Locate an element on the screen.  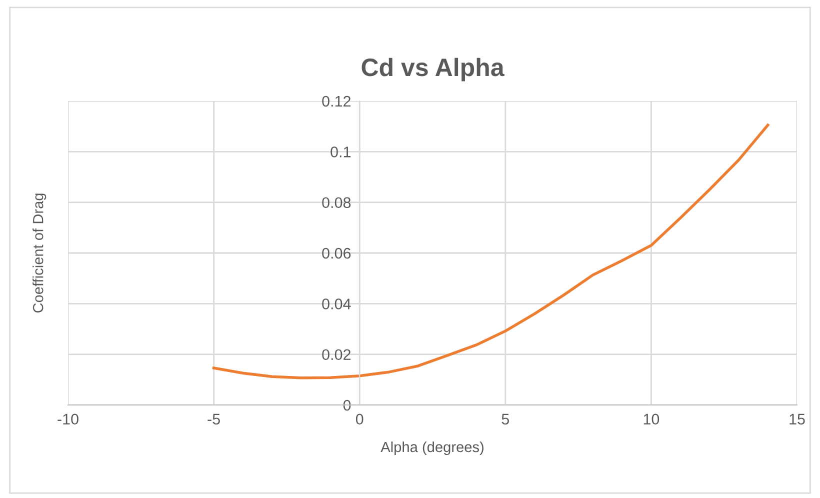
x-tick-label: -10 is located at coordinates (68, 419).